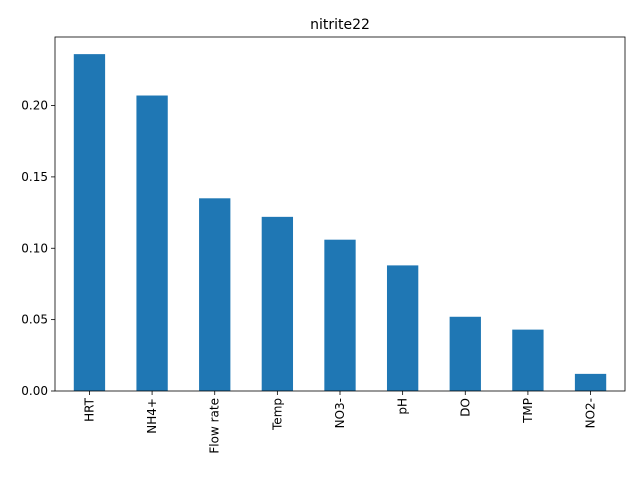 The width and height of the screenshot is (640, 480). What do you see at coordinates (465, 353) in the screenshot?
I see `bar-do` at bounding box center [465, 353].